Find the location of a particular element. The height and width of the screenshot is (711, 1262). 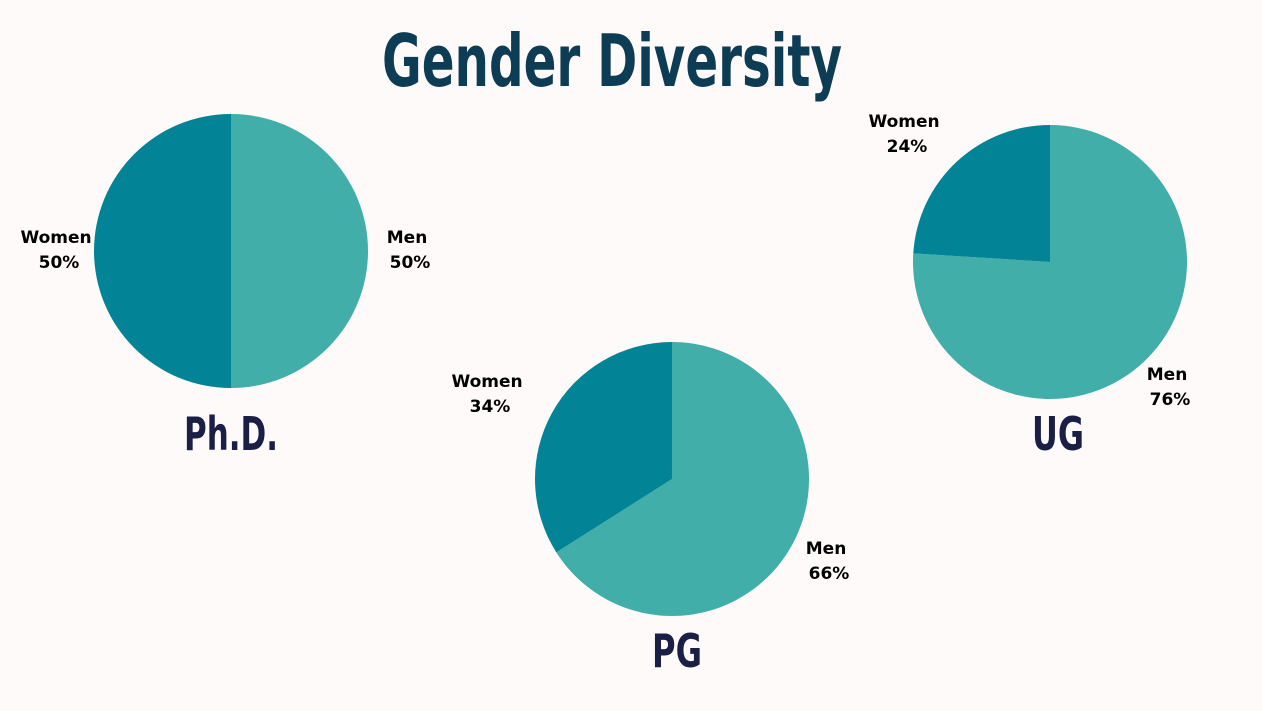

ug-women-label-name: Women is located at coordinates (903, 122).